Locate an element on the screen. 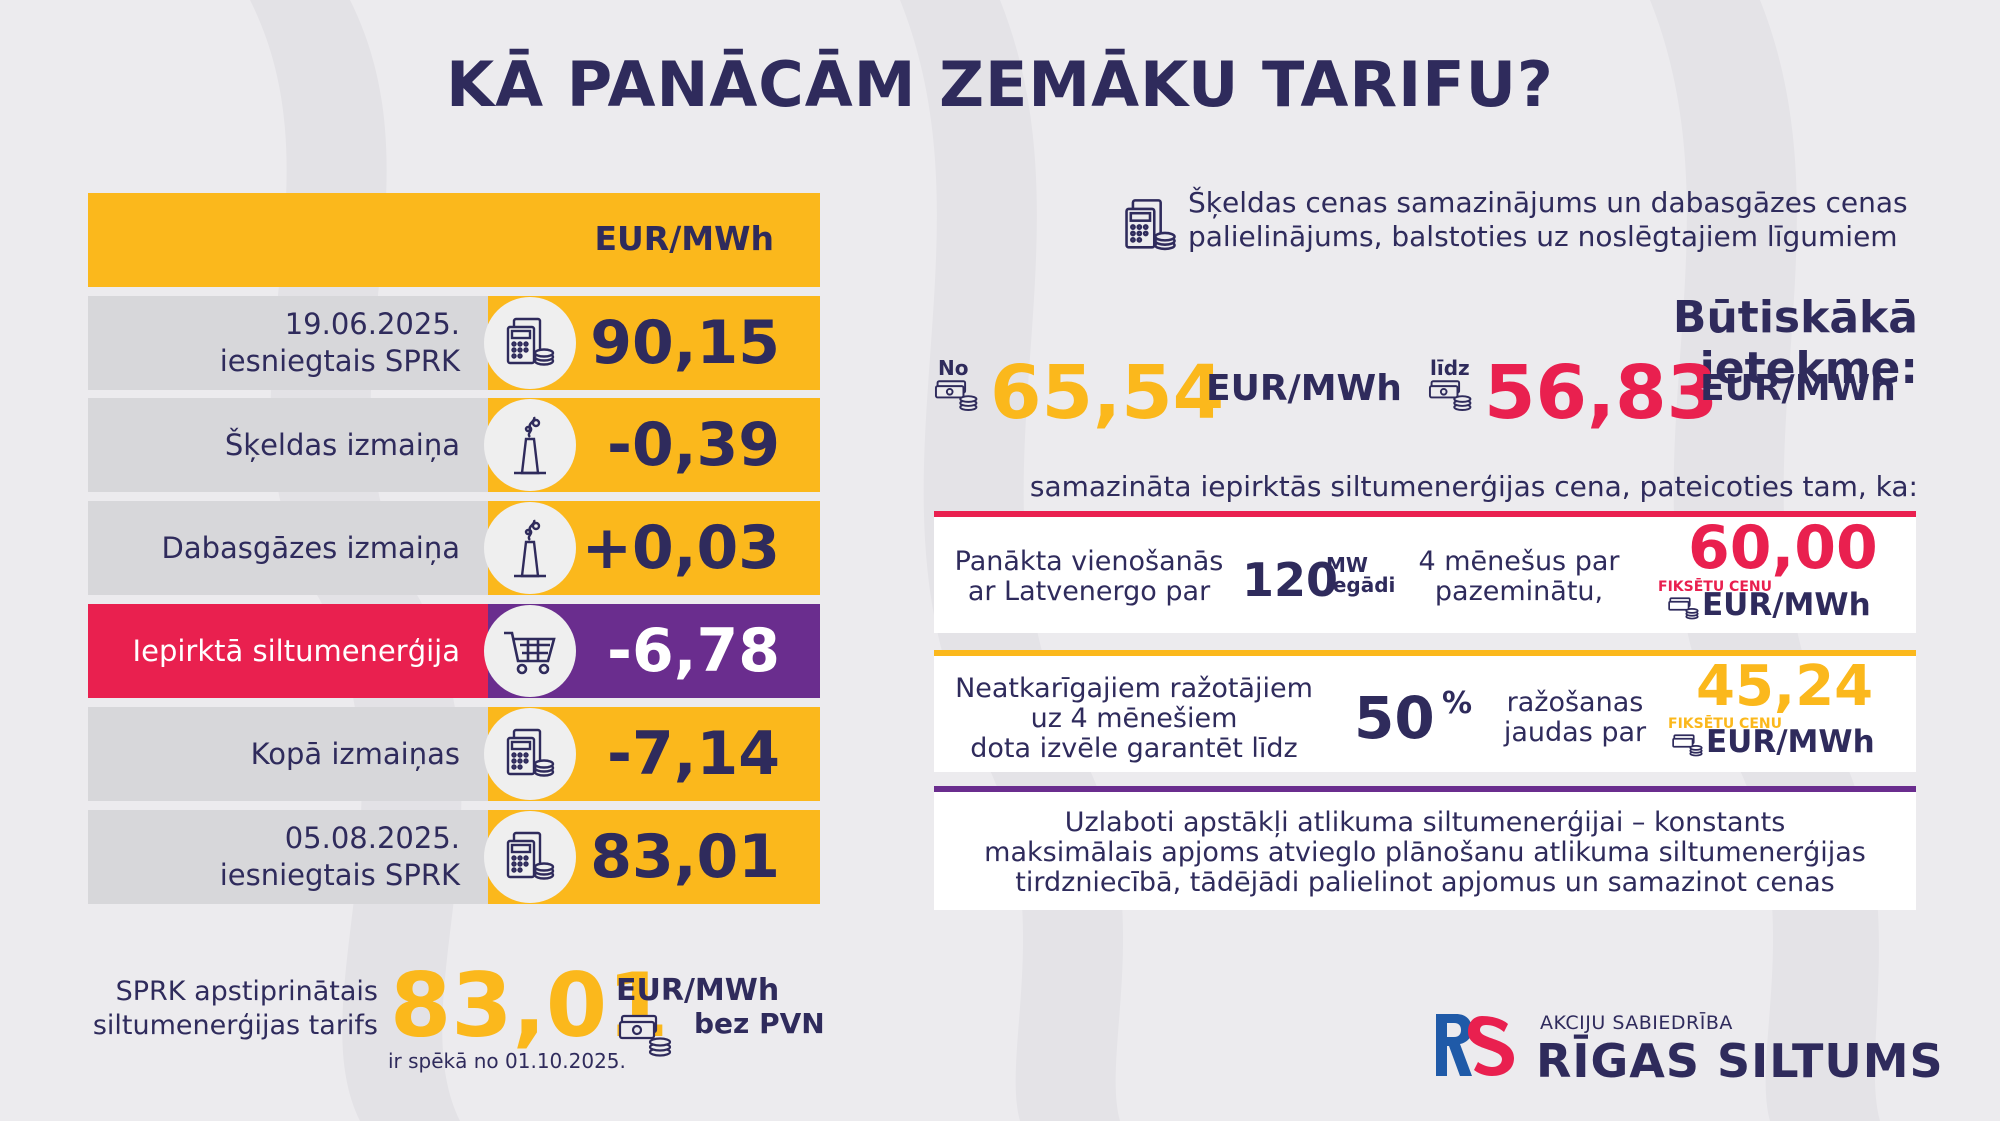 Image resolution: width=2000 pixels, height=1121 pixels. from-label: No is located at coordinates (953, 368).